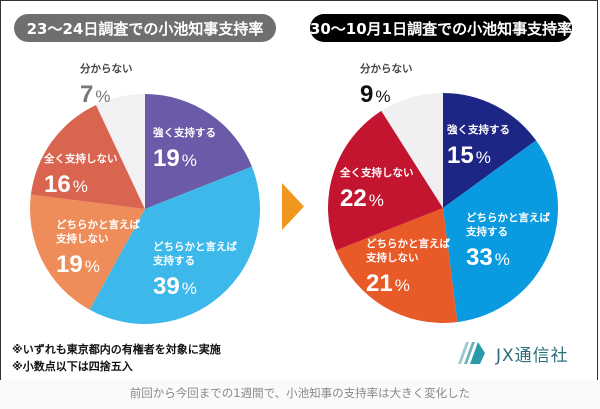 The image size is (600, 409). I want to click on right-slice-label-1: どちらかと言えば, so click(508, 217).